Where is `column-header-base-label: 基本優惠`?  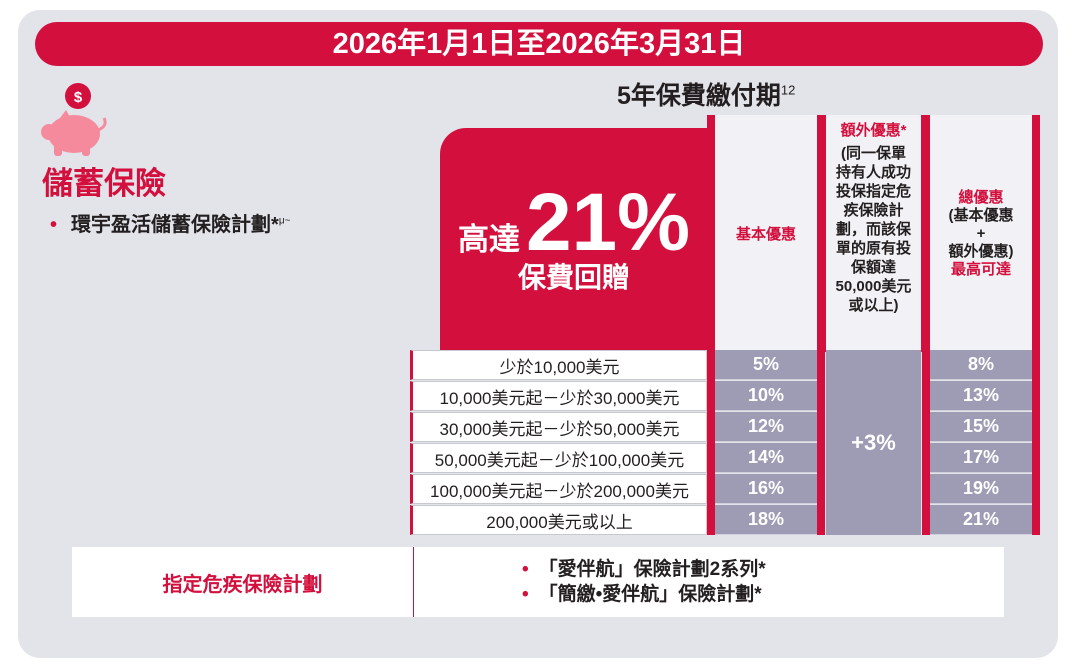 column-header-base-label: 基本優惠 is located at coordinates (765, 234).